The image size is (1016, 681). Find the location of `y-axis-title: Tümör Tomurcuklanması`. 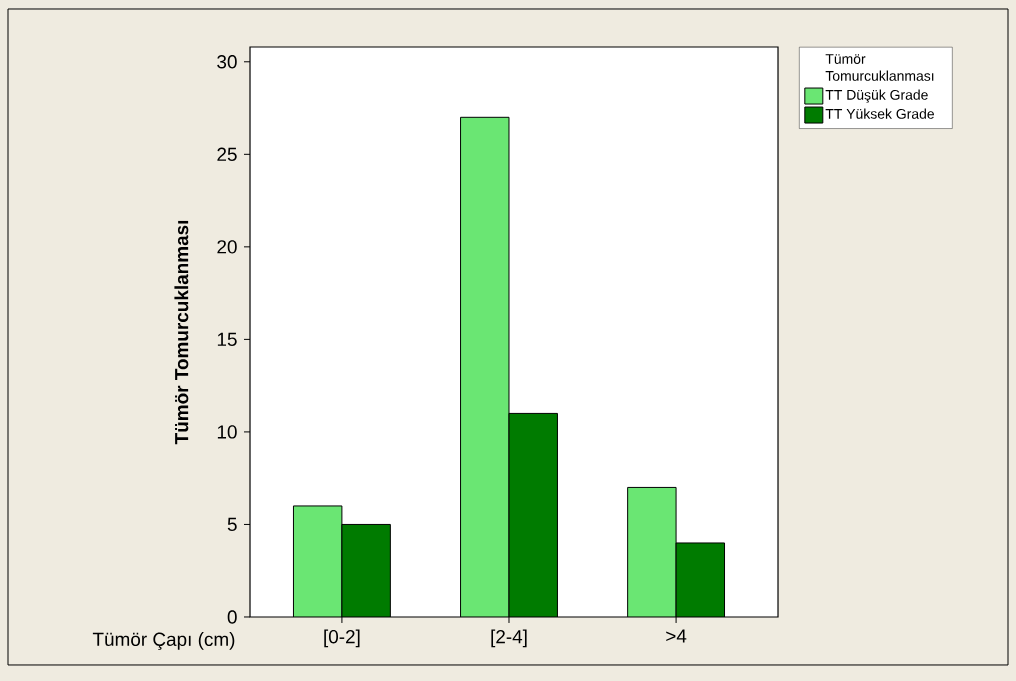

y-axis-title: Tümör Tomurcuklanması is located at coordinates (181, 332).